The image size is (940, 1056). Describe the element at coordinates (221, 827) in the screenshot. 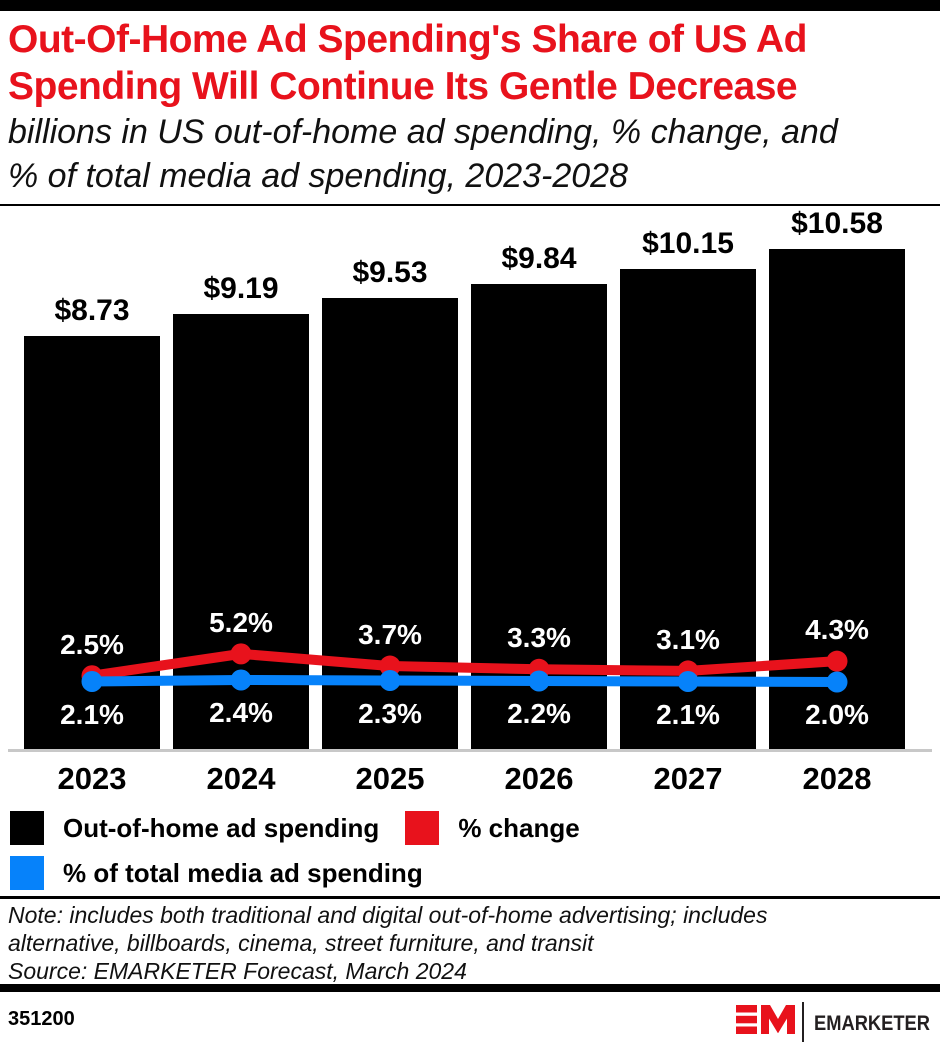

I see `legend-label-bars: Out-of-home ad spending` at that location.